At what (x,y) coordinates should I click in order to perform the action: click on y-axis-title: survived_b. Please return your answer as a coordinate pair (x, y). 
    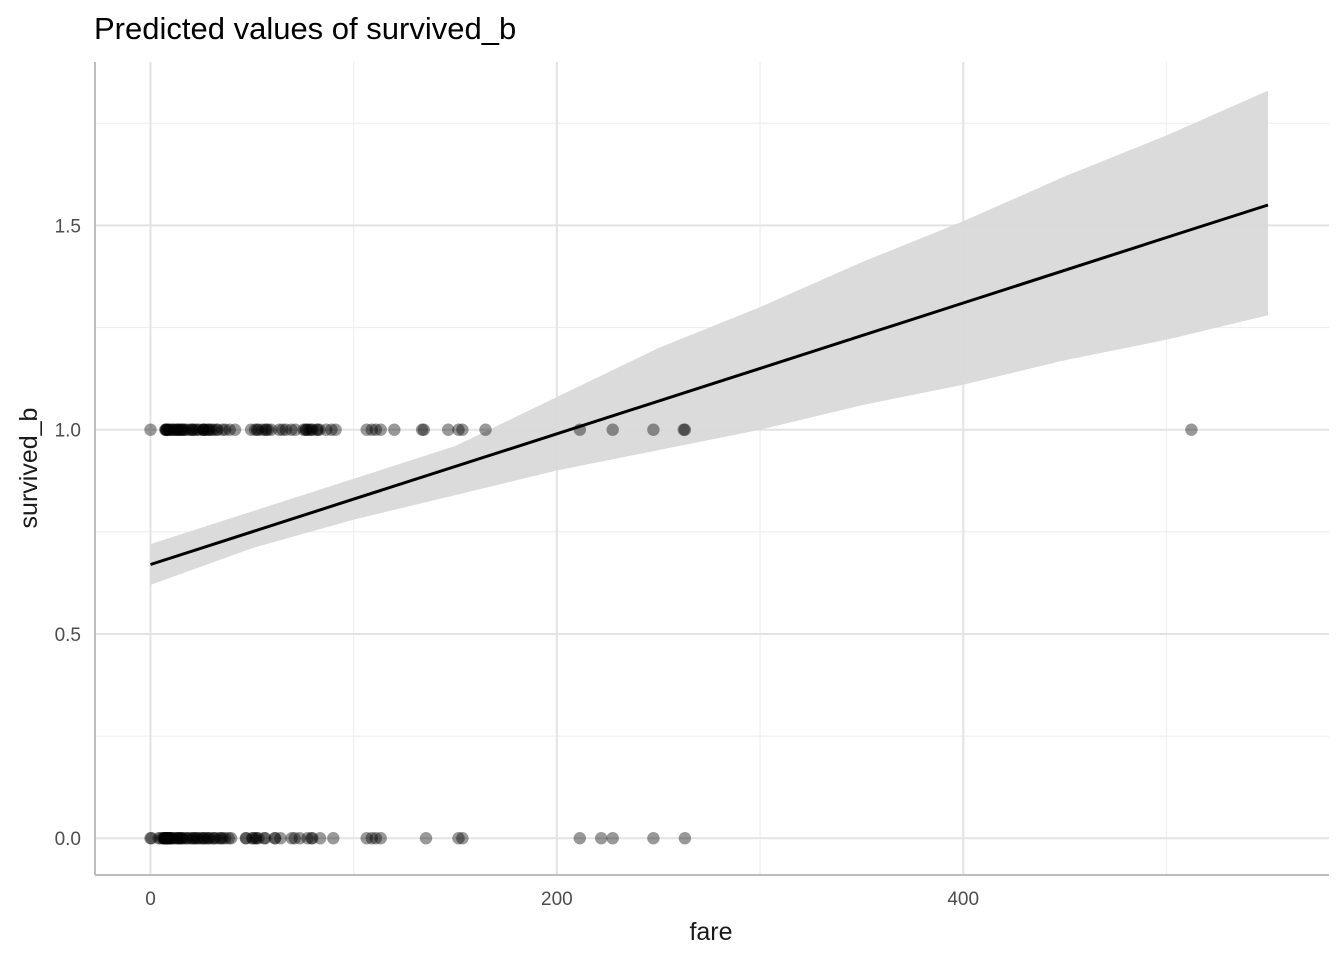
    Looking at the image, I should click on (29, 468).